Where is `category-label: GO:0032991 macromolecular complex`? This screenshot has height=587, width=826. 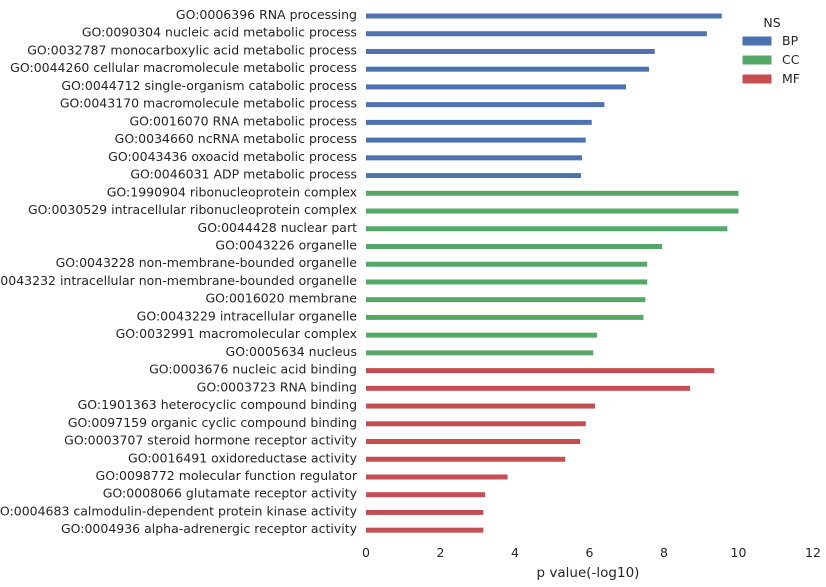
category-label: GO:0032991 macromolecular complex is located at coordinates (236, 333).